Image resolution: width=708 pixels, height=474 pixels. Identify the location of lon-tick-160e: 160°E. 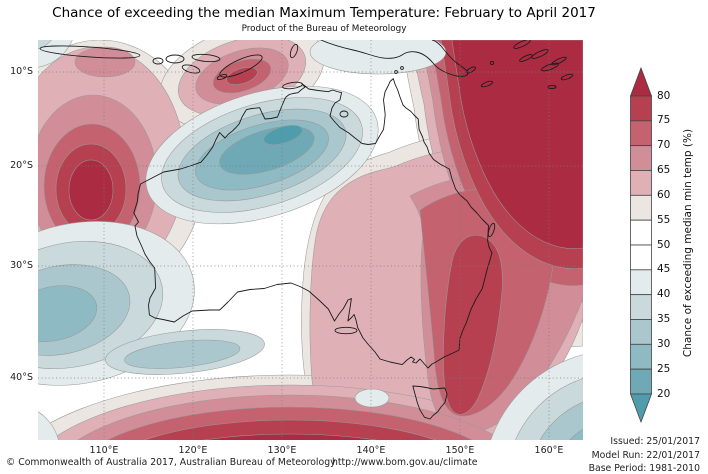
(549, 450).